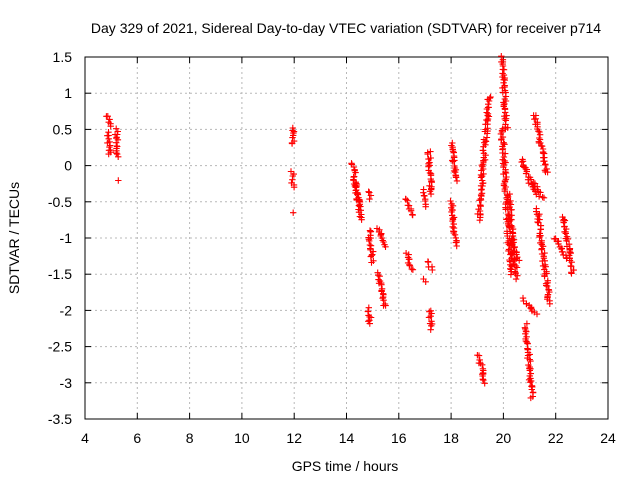 The image size is (640, 480). Describe the element at coordinates (66, 238) in the screenshot. I see `y-tick-label: -1` at that location.